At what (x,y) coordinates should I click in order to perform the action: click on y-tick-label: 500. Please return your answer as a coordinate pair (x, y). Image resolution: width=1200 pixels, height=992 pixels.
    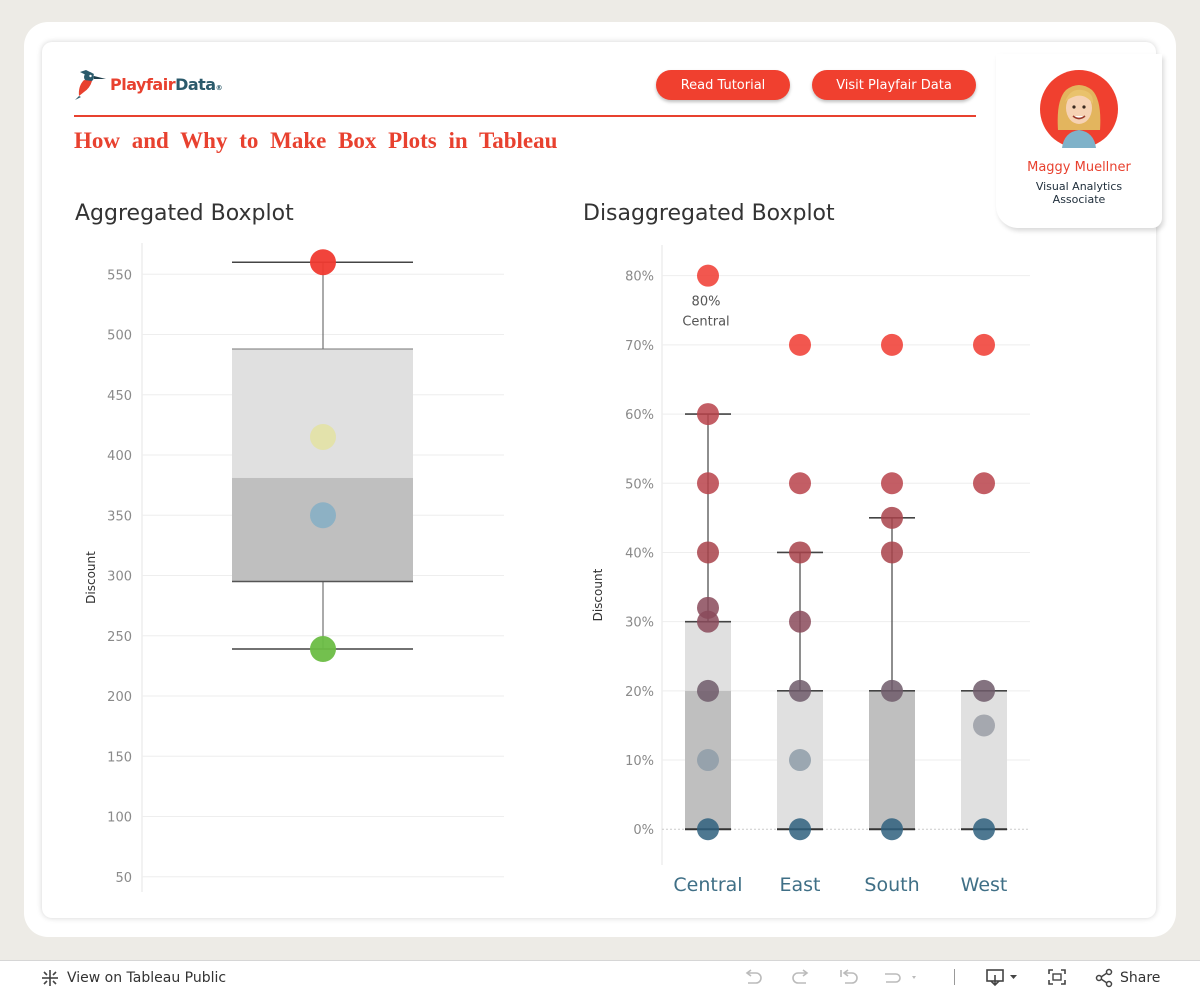
    Looking at the image, I should click on (119, 336).